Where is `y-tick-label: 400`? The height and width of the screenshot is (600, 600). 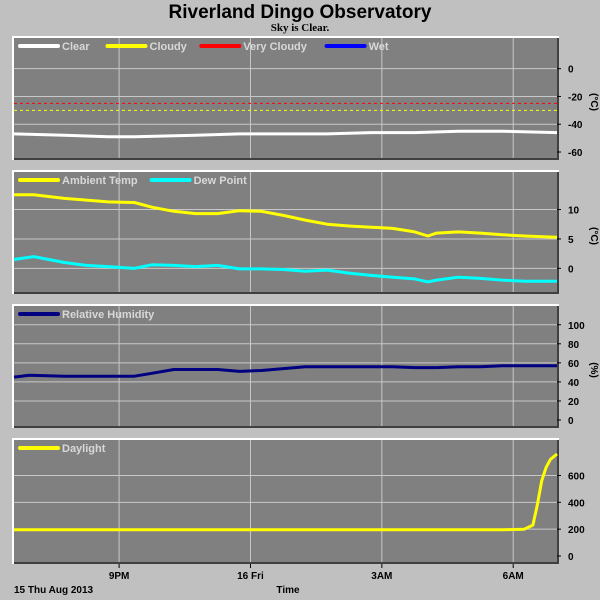
y-tick-label: 400 is located at coordinates (576, 503).